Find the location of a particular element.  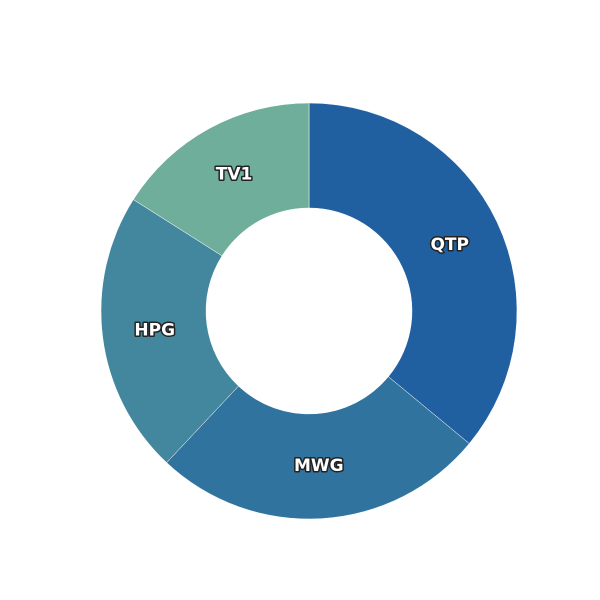

segment-label: QTP is located at coordinates (449, 245).